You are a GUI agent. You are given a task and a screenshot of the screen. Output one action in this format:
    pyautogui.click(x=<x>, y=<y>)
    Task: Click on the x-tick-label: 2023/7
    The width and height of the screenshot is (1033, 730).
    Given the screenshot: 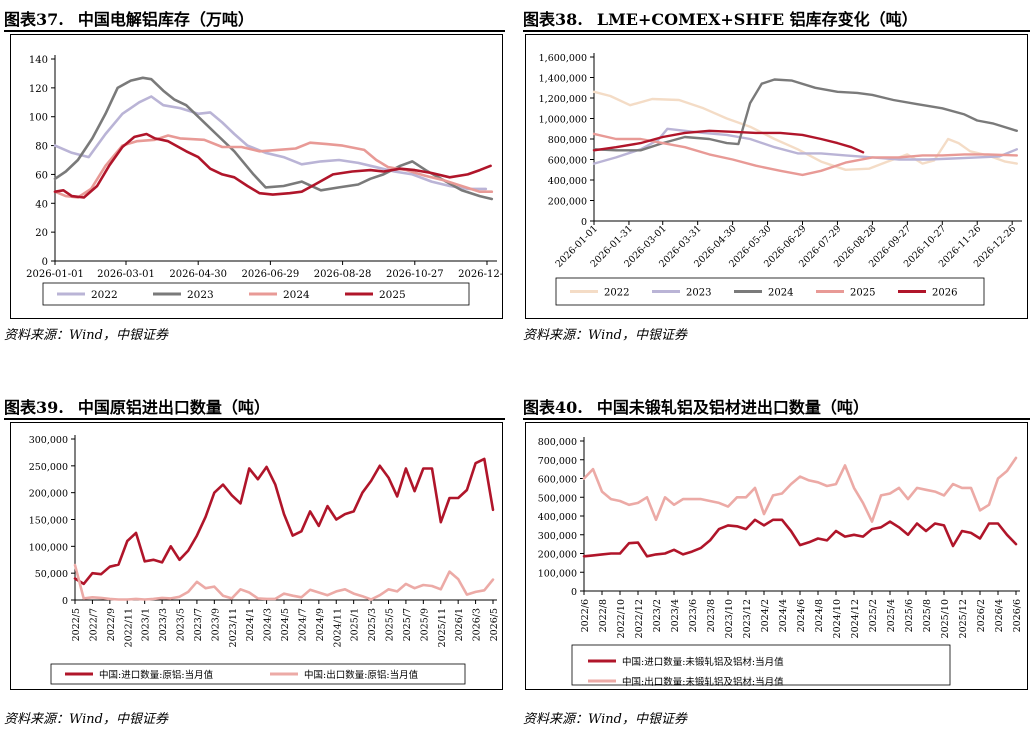 What is the action you would take?
    pyautogui.click(x=198, y=624)
    